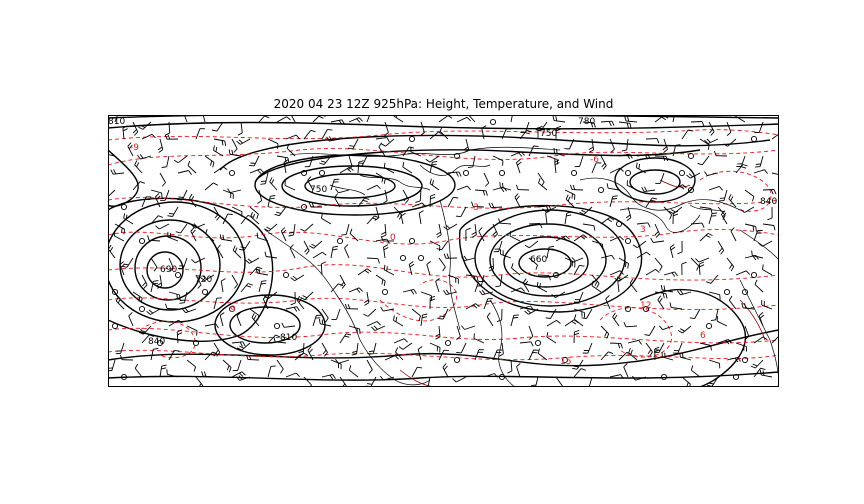  What do you see at coordinates (474, 208) in the screenshot?
I see `temperature-label: -3` at bounding box center [474, 208].